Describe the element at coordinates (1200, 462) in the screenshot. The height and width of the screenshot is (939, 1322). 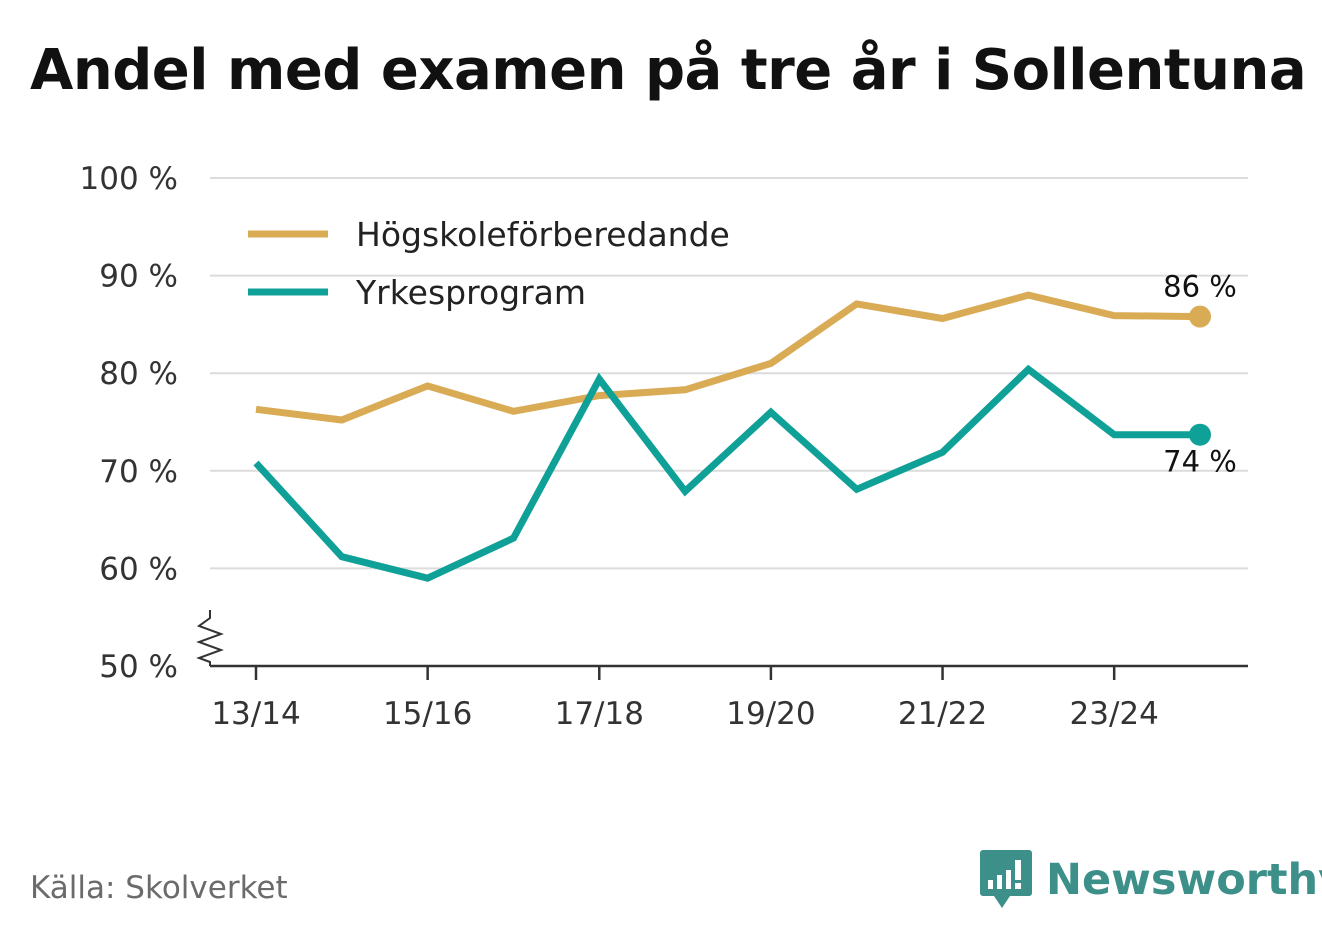
I see `series-end-label: 74 %` at that location.